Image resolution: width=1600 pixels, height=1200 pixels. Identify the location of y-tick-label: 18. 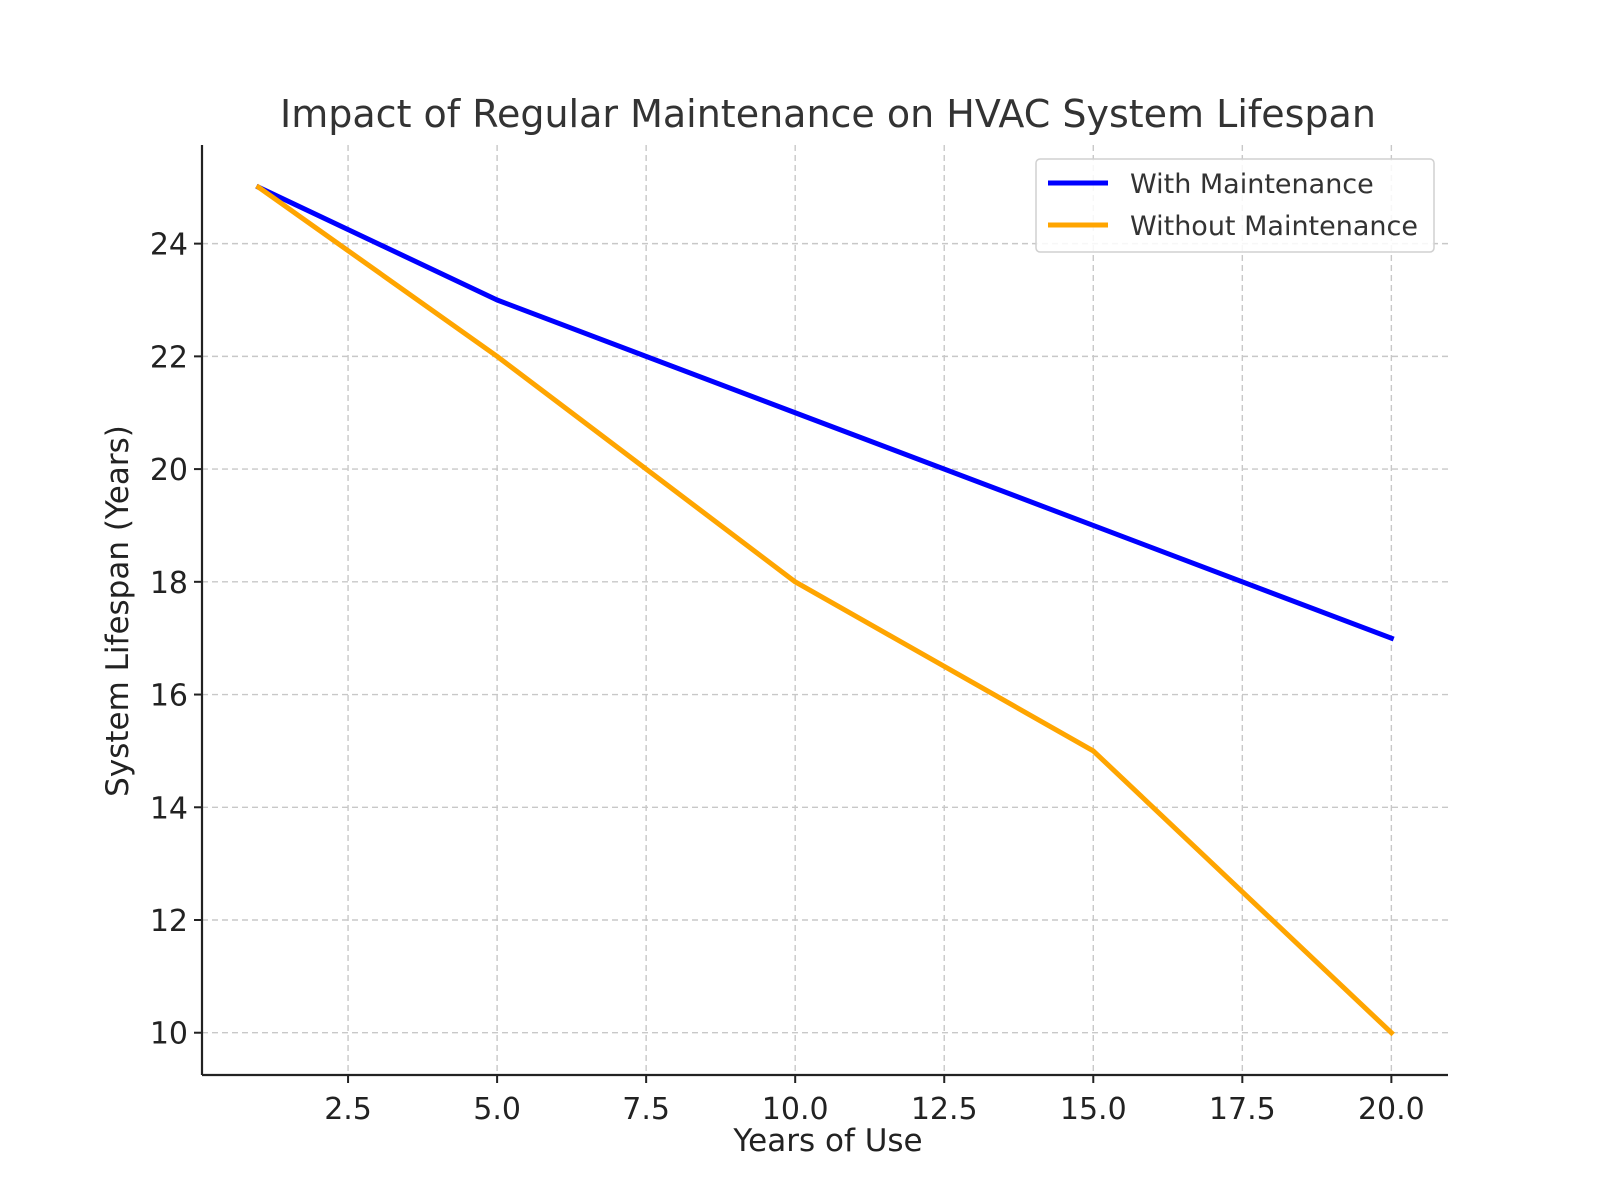
(169, 583).